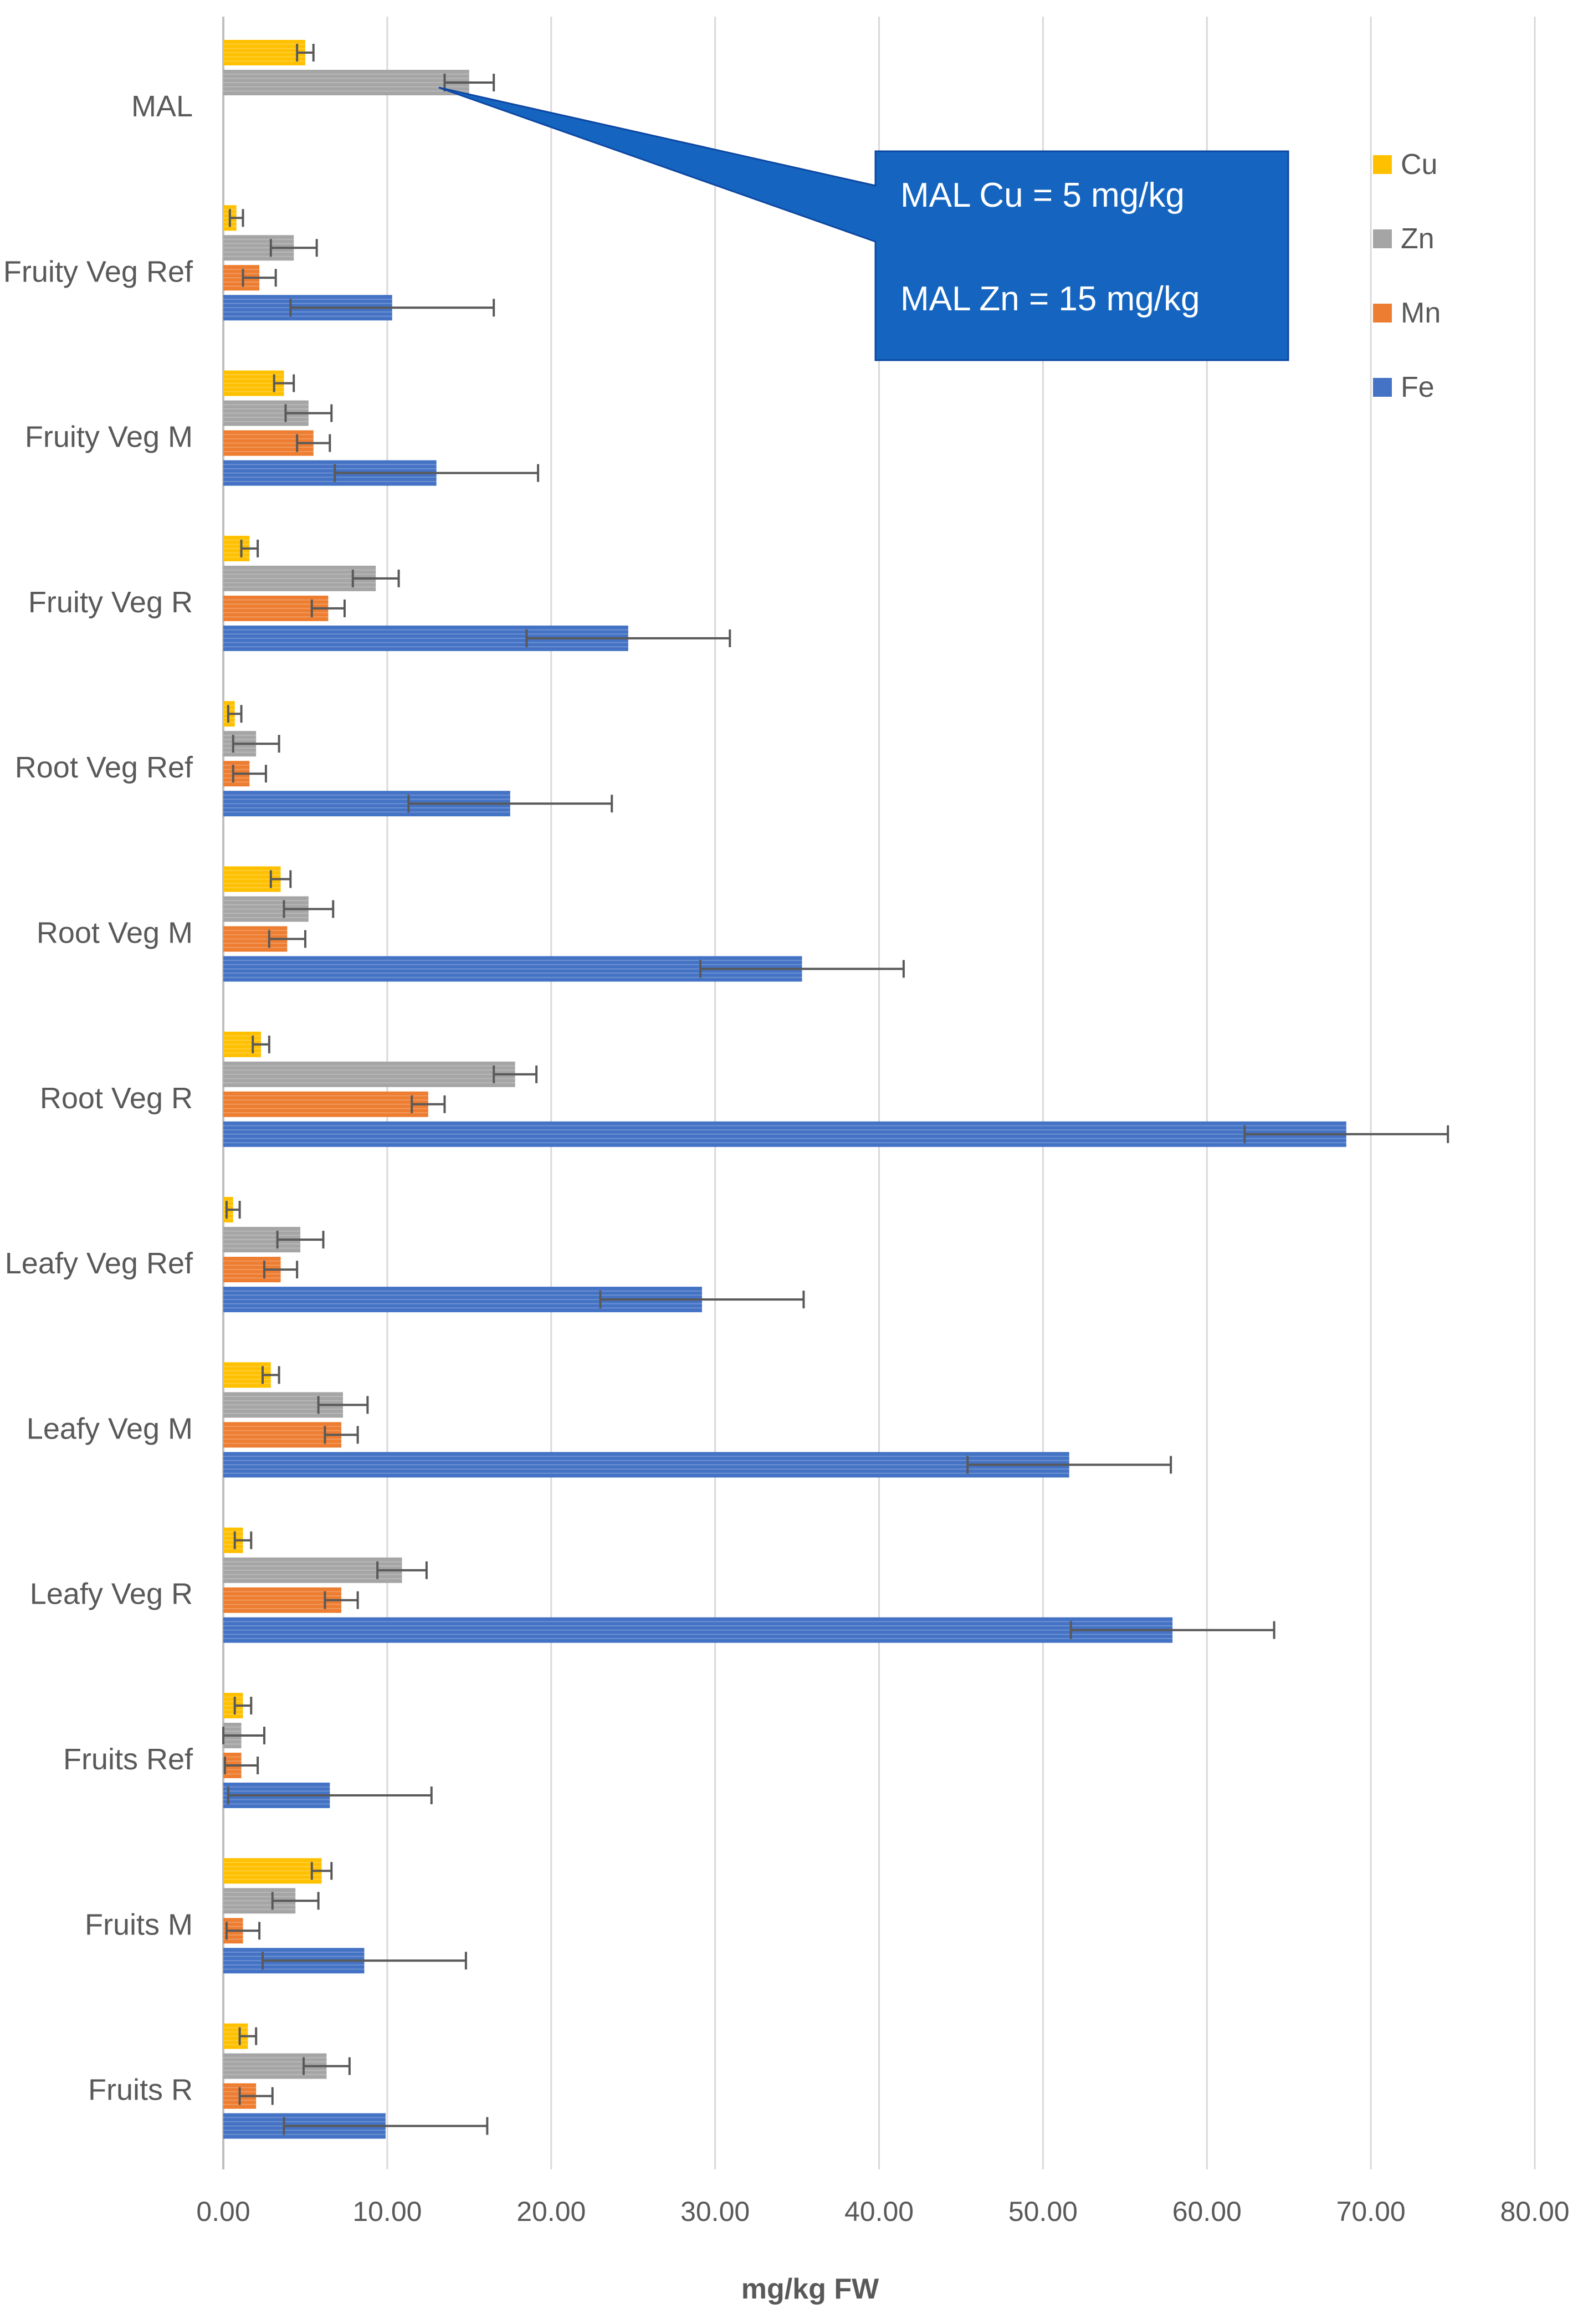  Describe the element at coordinates (99, 1263) in the screenshot. I see `category-label: Leafy Veg Ref` at that location.